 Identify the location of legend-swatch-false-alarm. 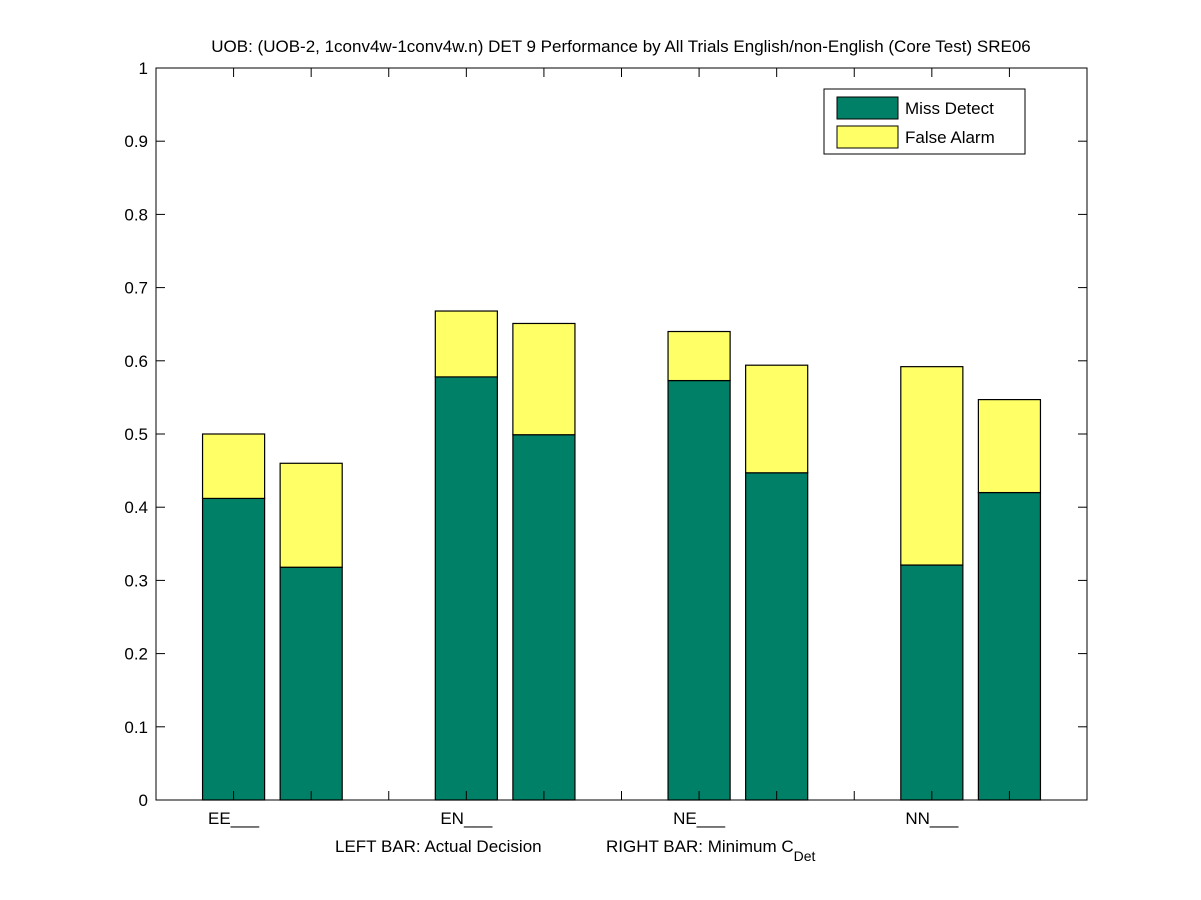
(867, 137).